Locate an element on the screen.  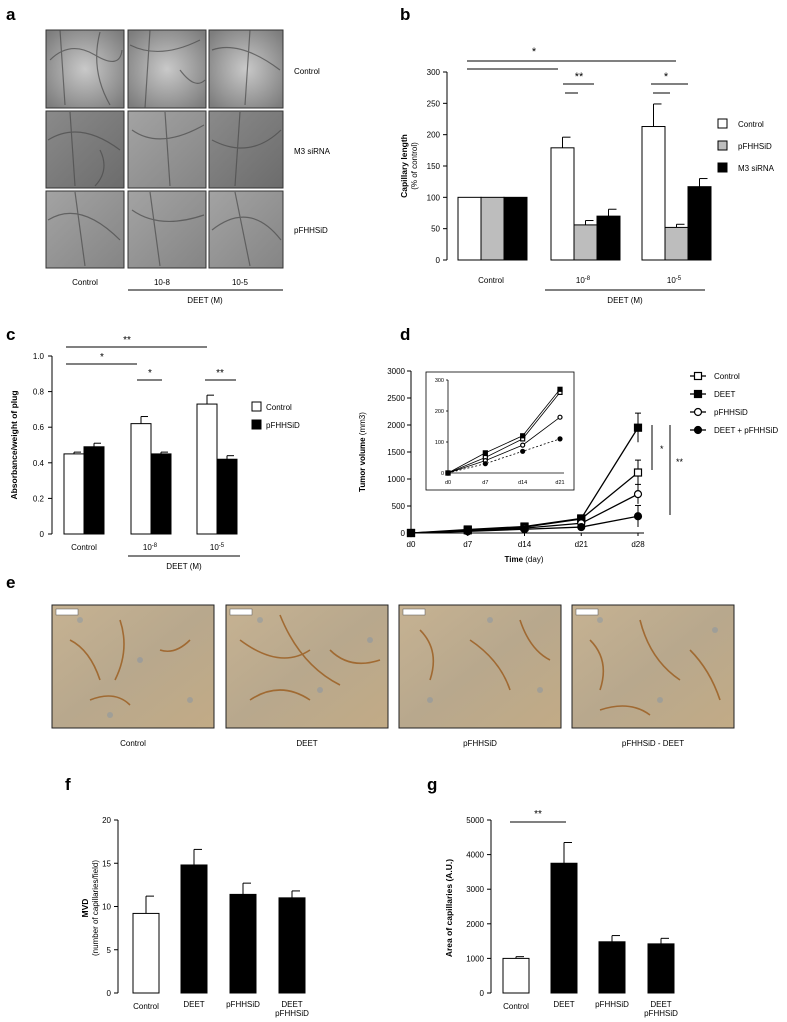
ihc-image-pfhhsid-deet is located at coordinates (653, 666).